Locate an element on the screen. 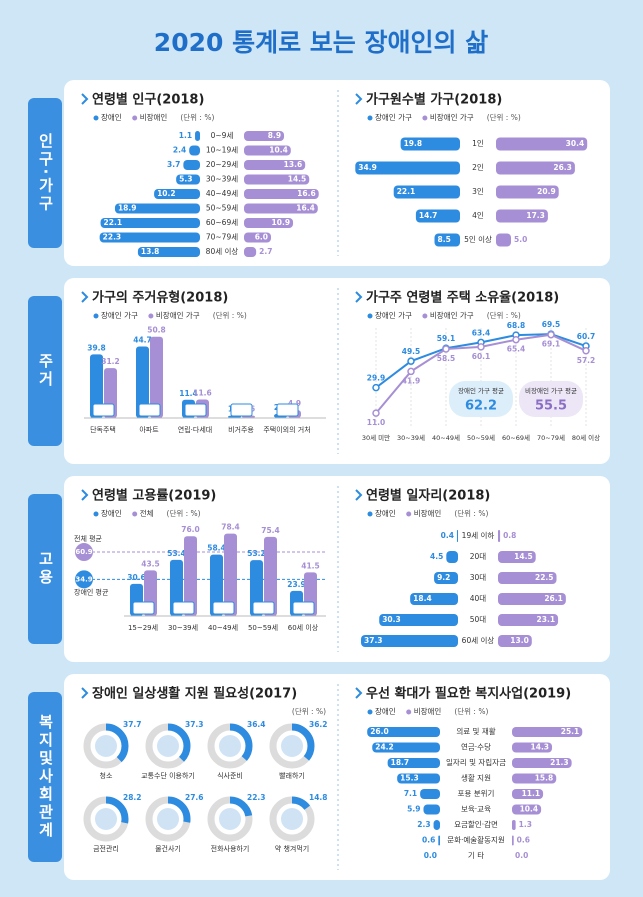  value-label: 24.2 is located at coordinates (384, 747).